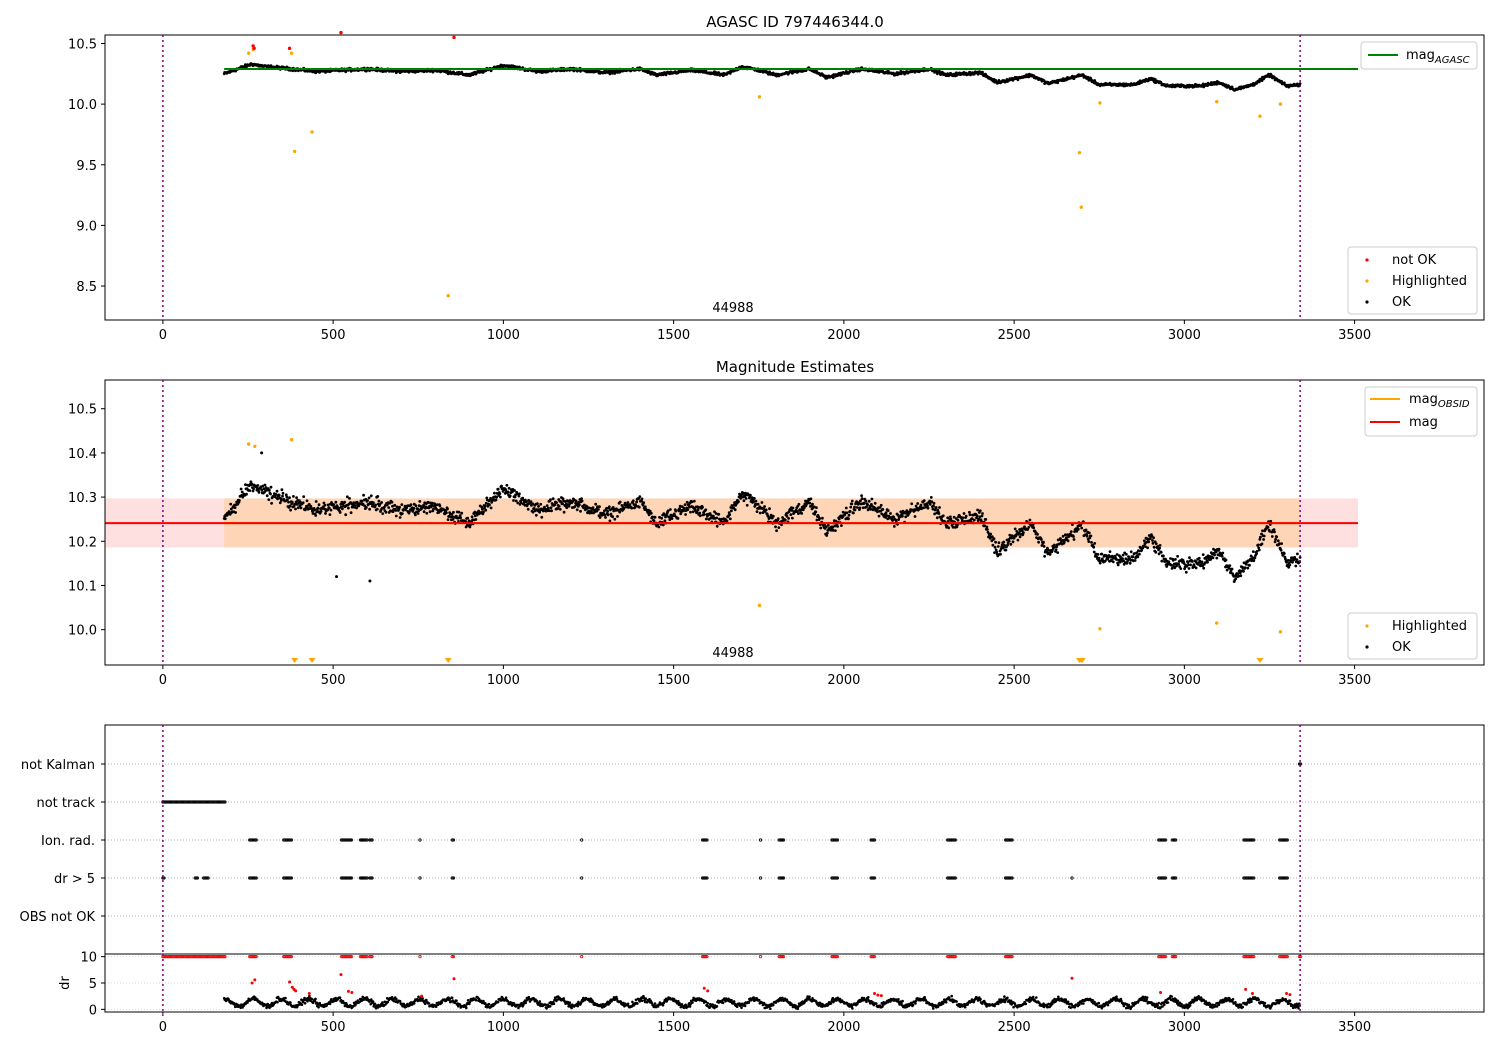 The height and width of the screenshot is (1050, 1500). What do you see at coordinates (1429, 281) in the screenshot?
I see `legend-highlighted: Highlighted` at bounding box center [1429, 281].